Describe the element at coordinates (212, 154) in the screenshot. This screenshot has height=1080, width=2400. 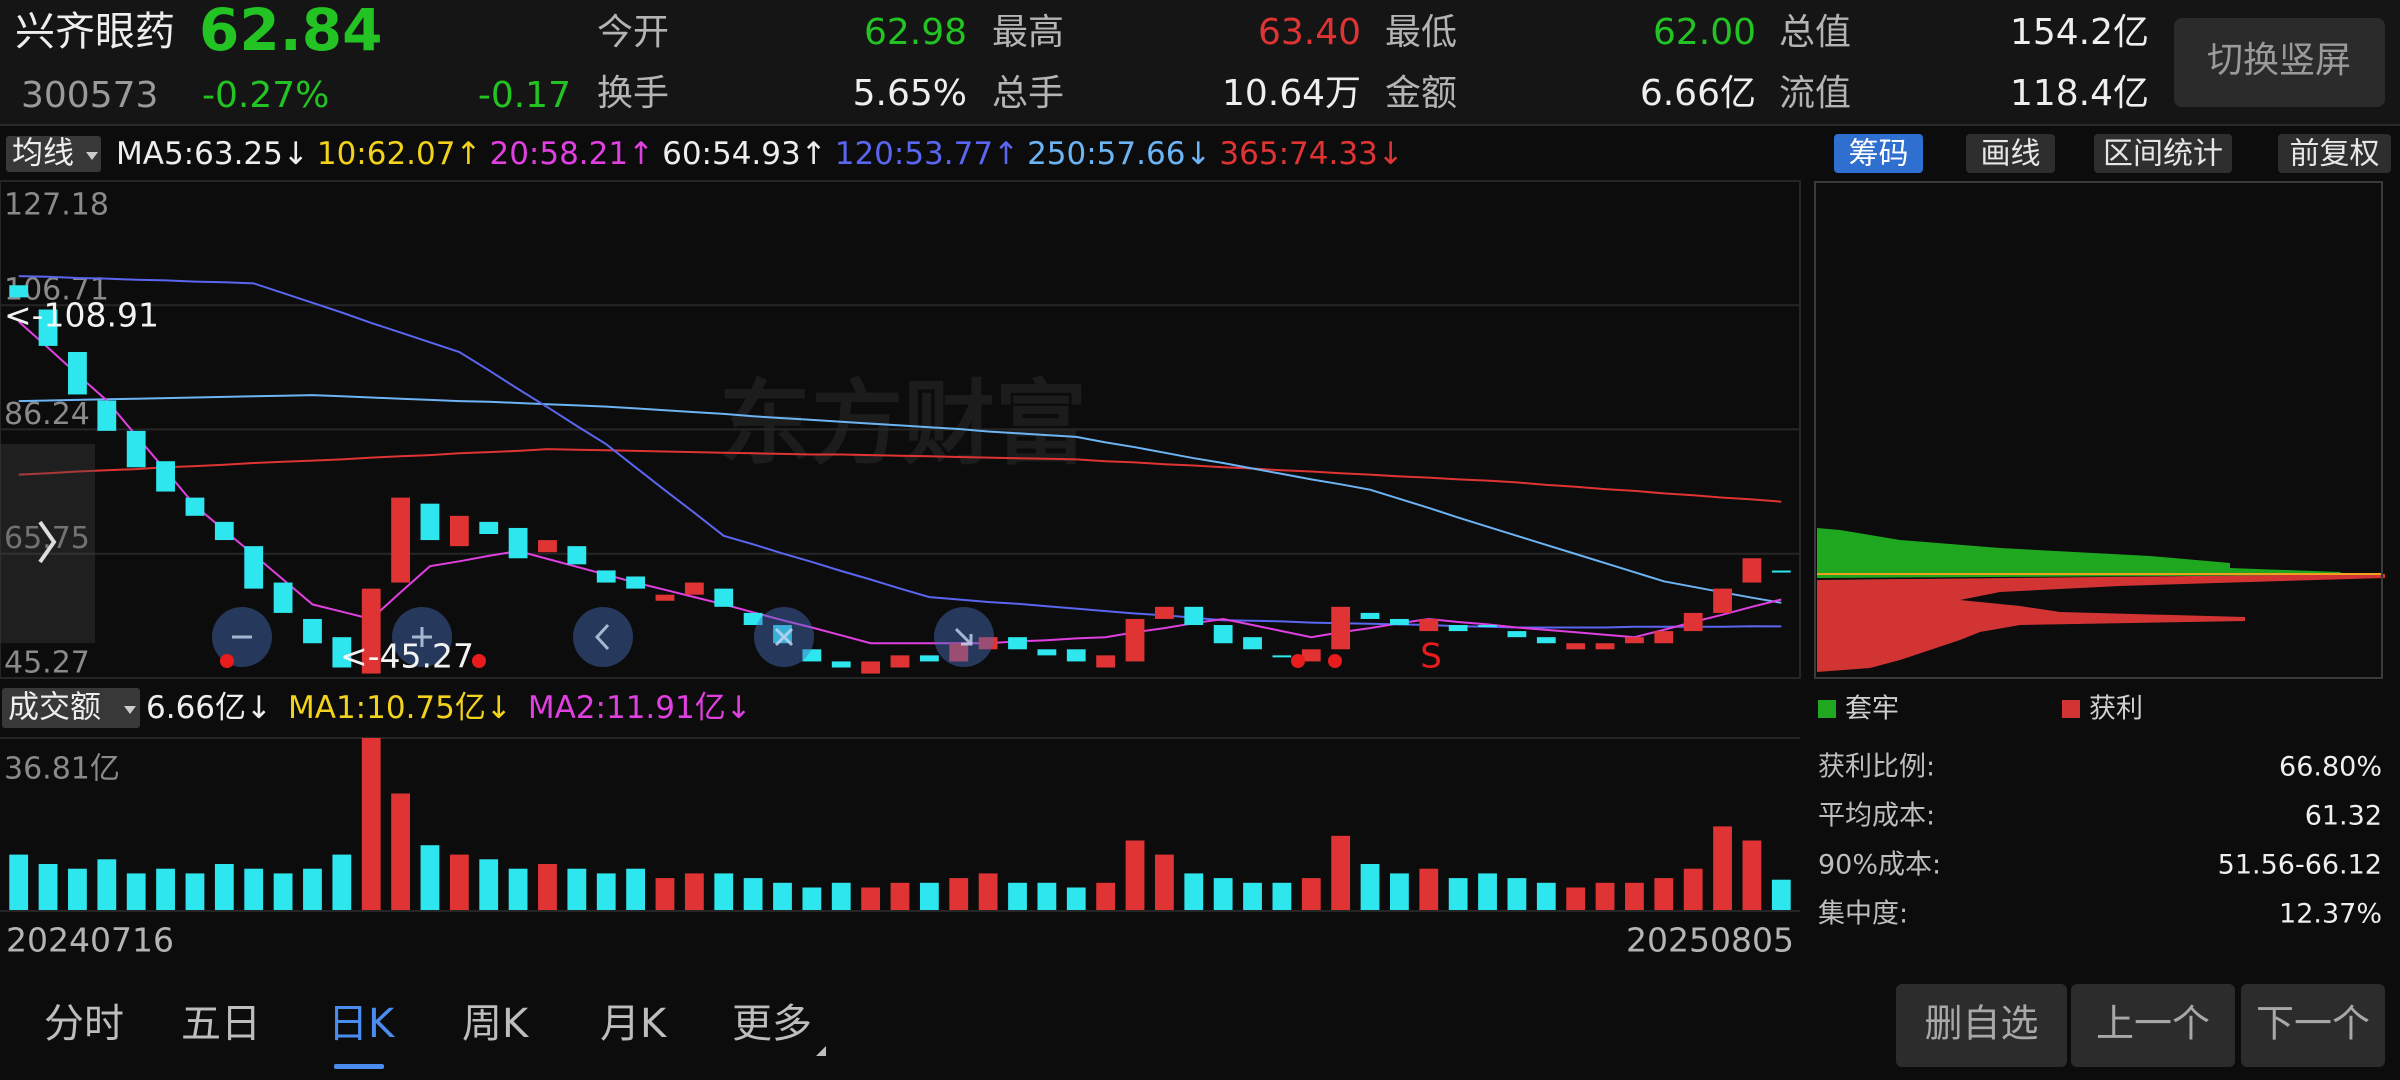
I see `ma-value: MA5:63.25↓` at that location.